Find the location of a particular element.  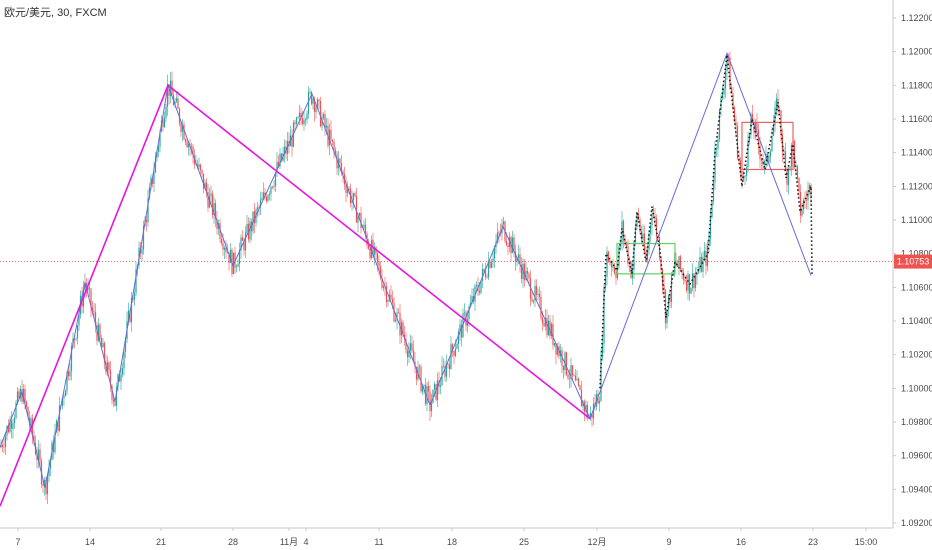

time-tick-label: 9 is located at coordinates (668, 542).